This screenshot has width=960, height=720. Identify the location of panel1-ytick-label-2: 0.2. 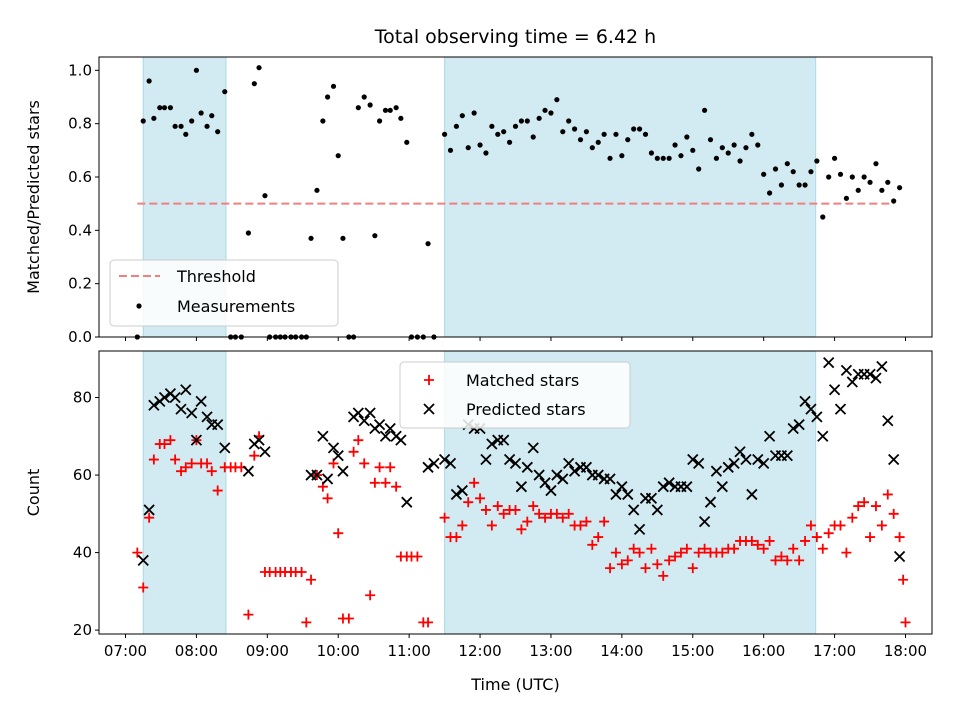
(80, 284).